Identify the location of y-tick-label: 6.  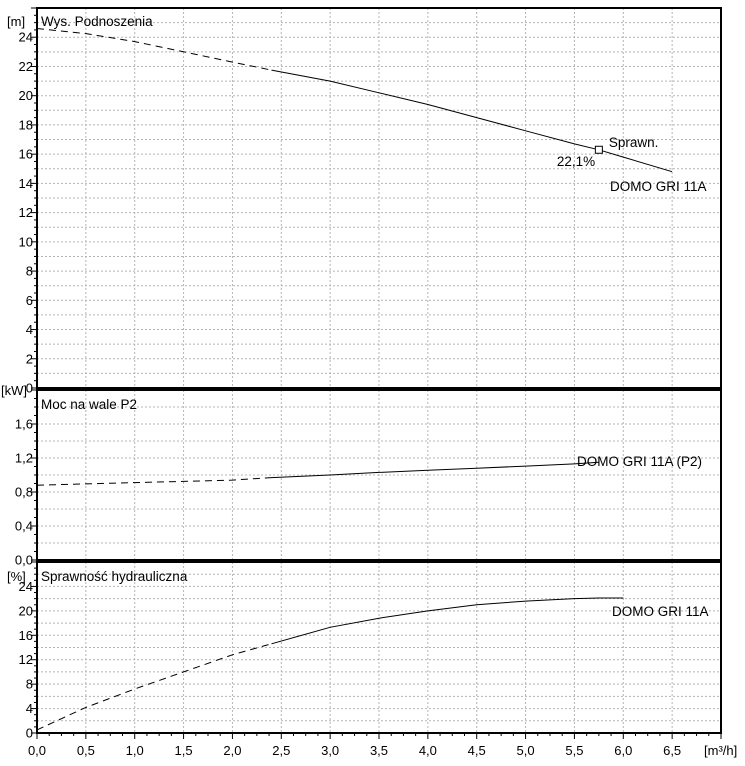
(29, 300).